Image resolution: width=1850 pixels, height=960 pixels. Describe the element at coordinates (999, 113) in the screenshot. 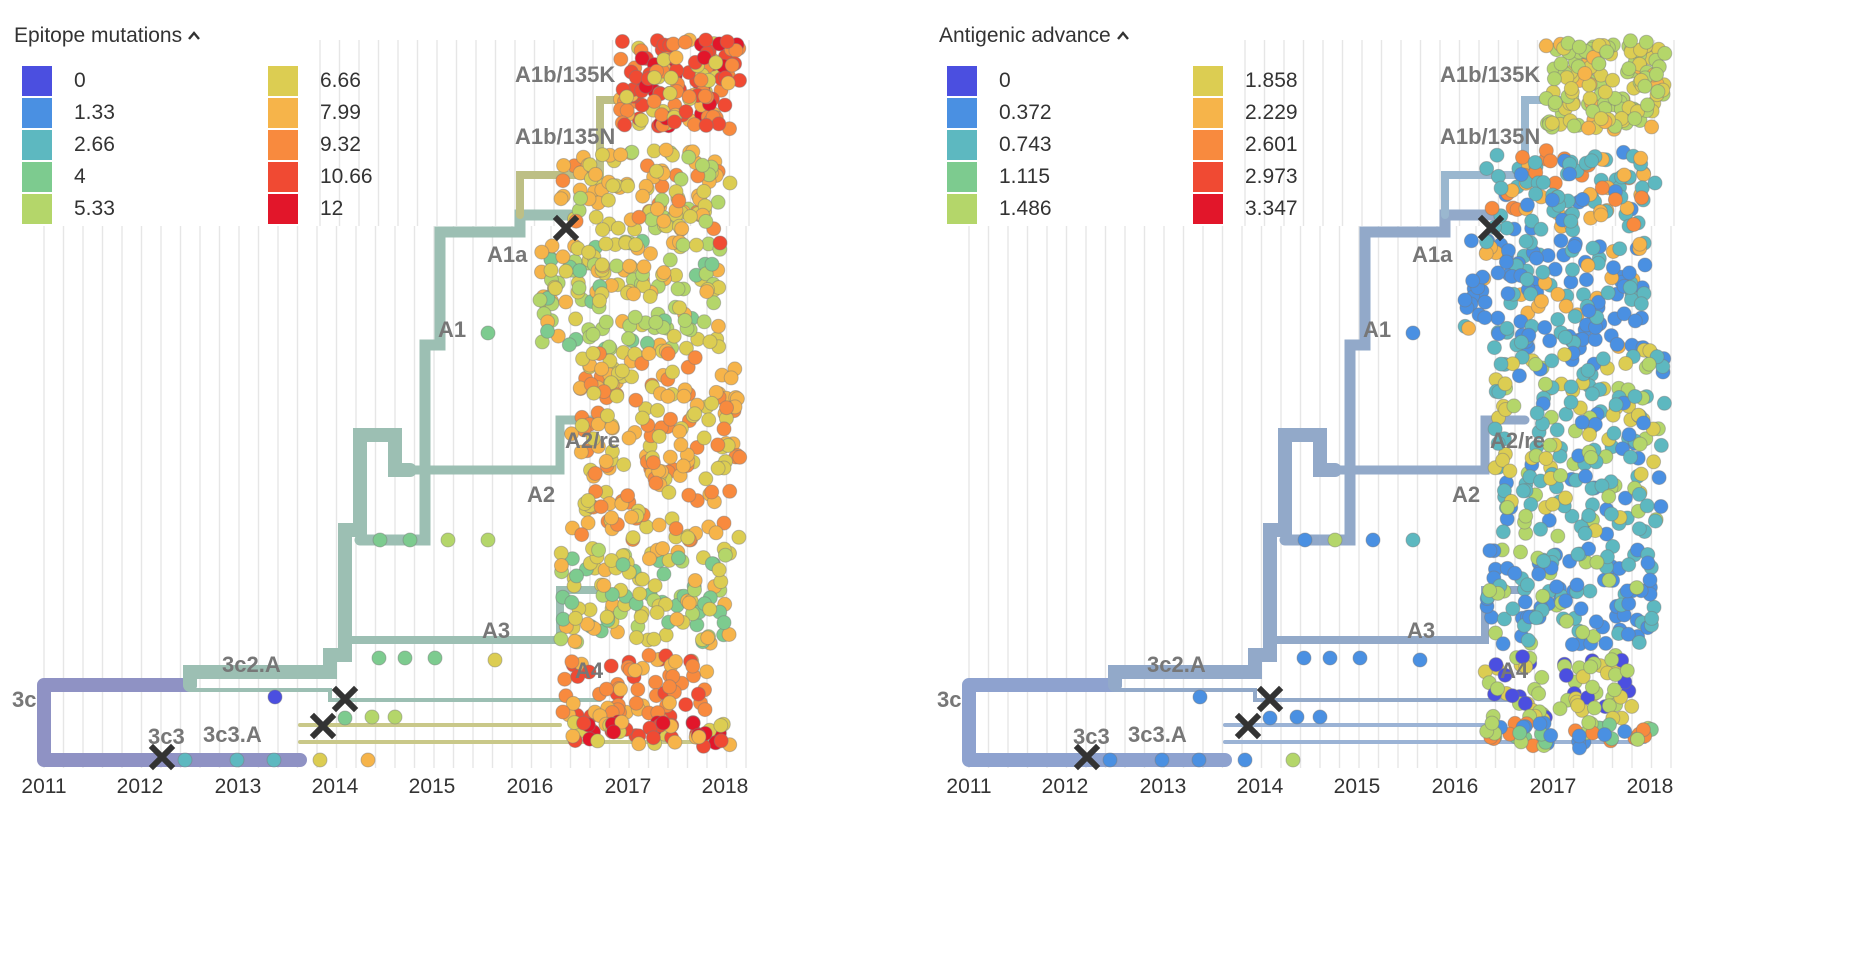

I see `legend-item: 0.372` at that location.